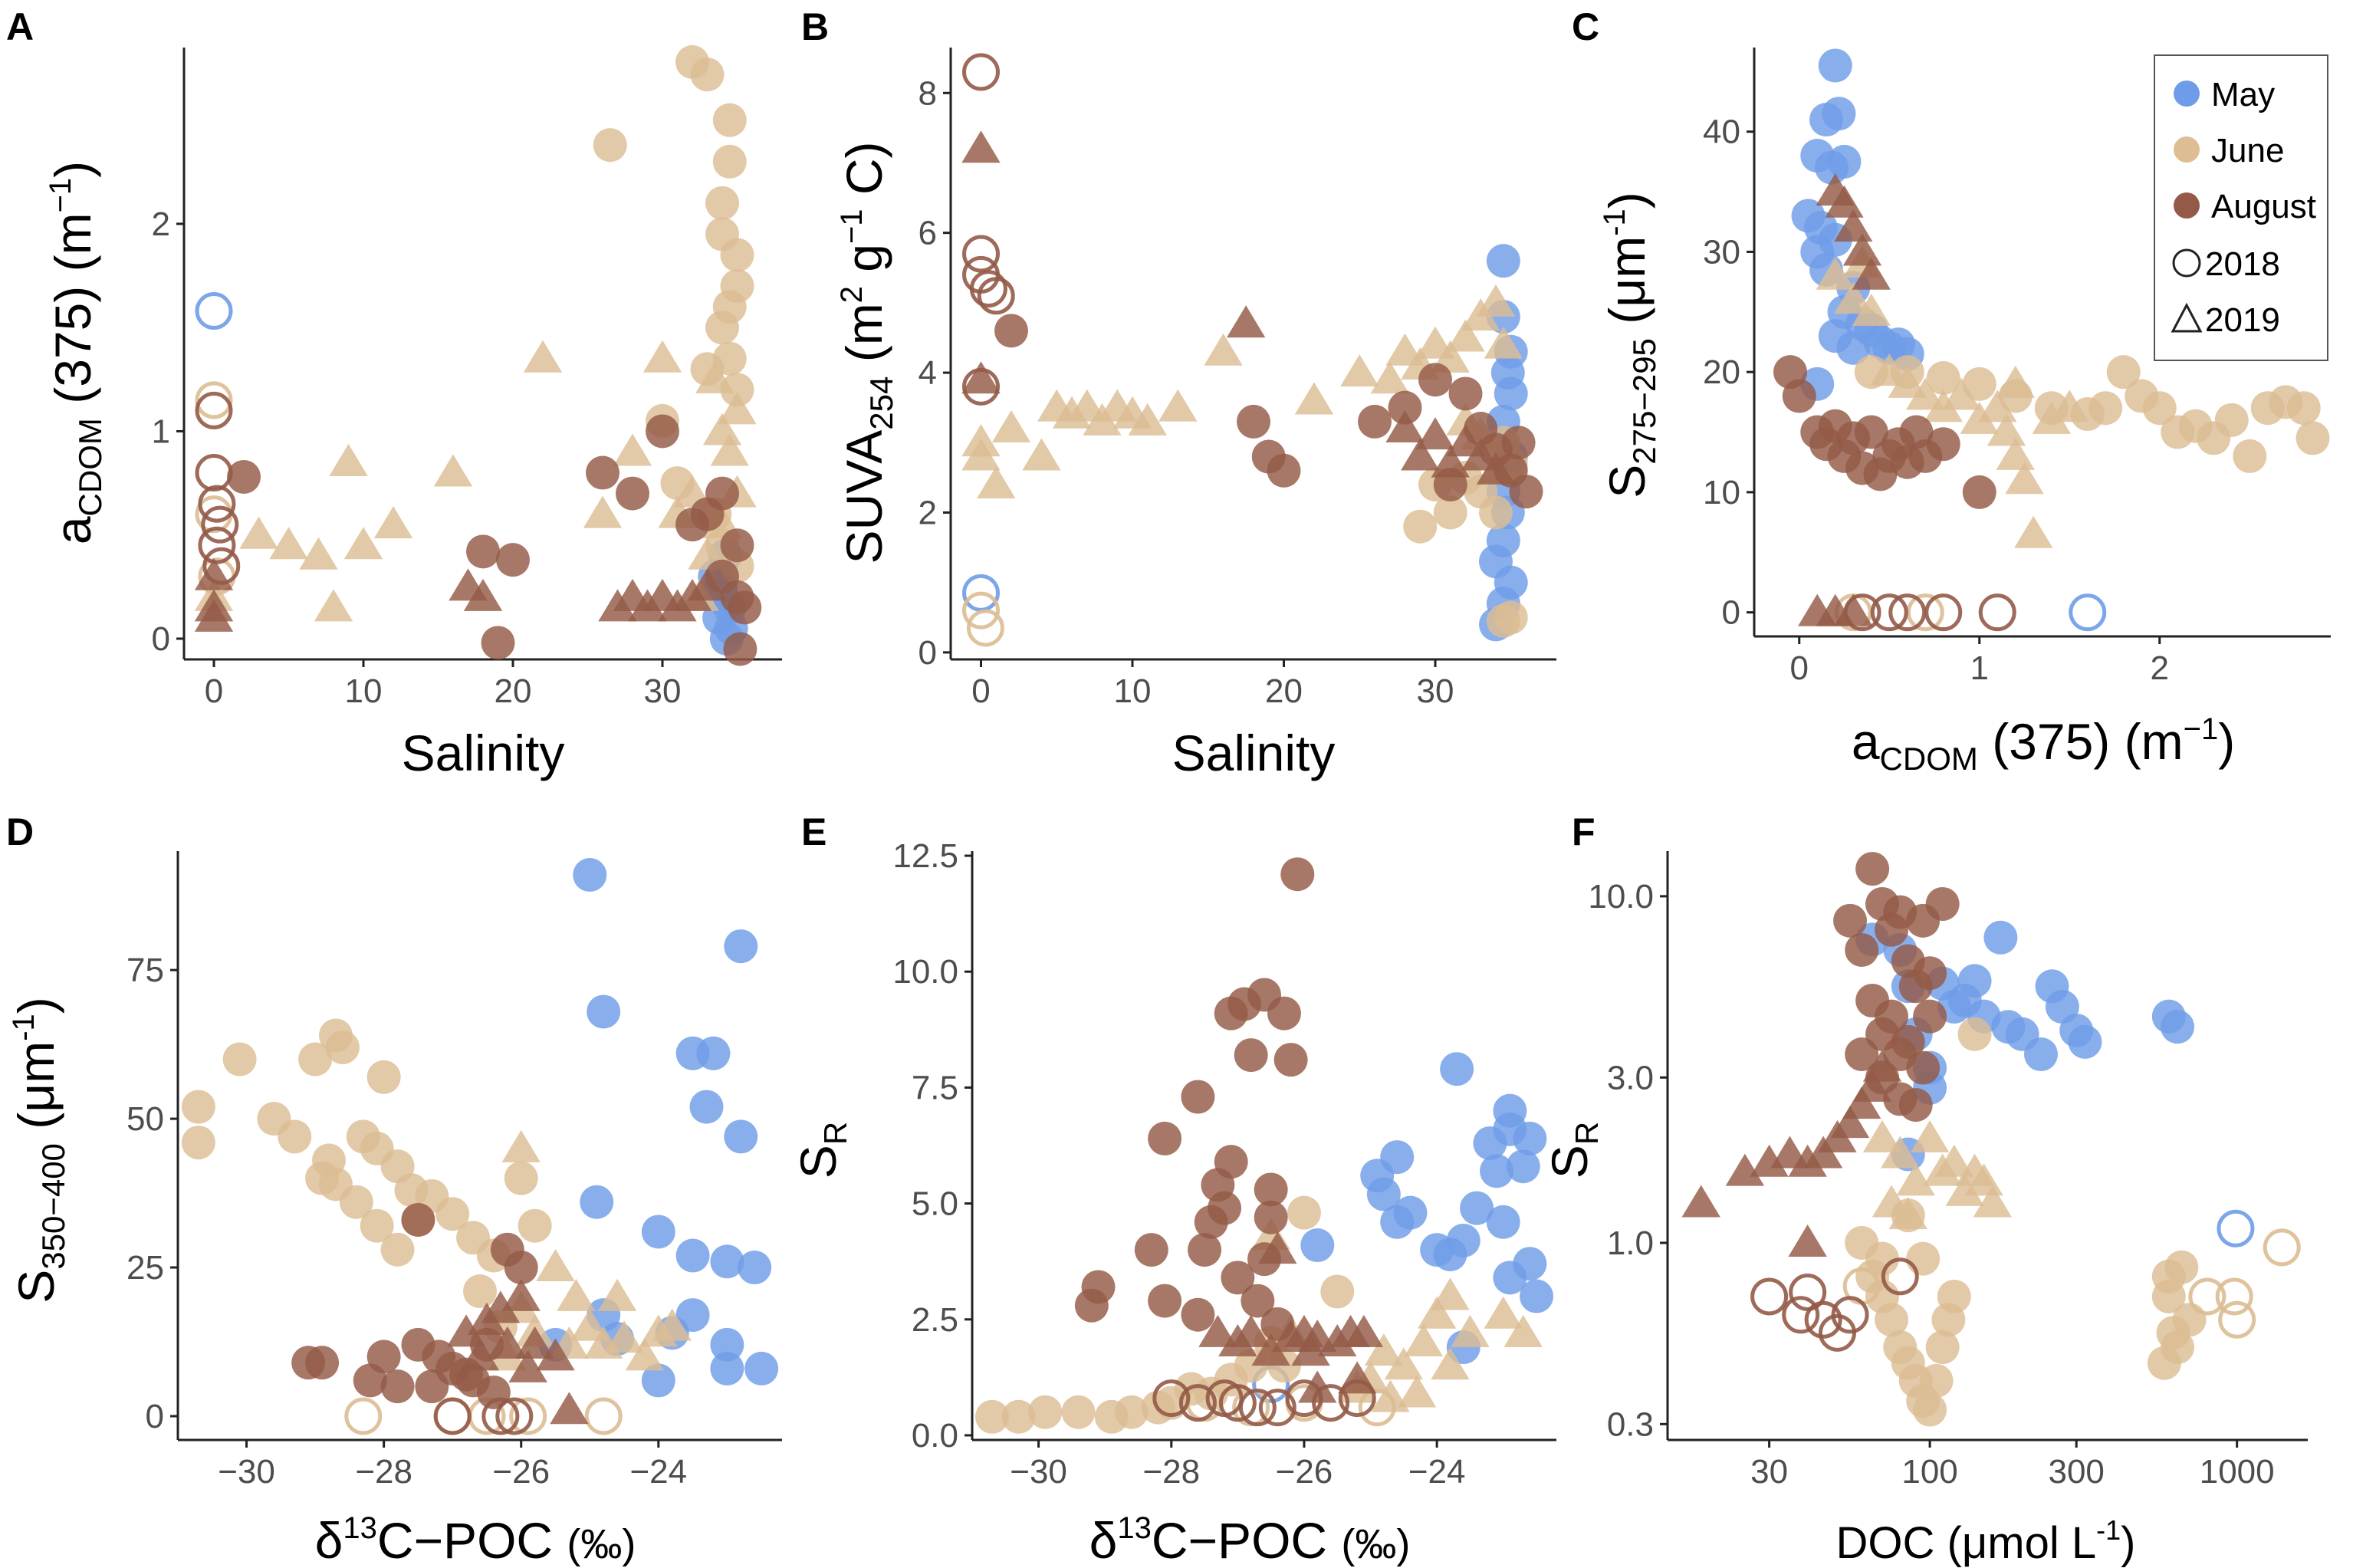 The image size is (2353, 1568). I want to click on panel-c-x-label: aCDOM (375) (m−1), so click(2043, 745).